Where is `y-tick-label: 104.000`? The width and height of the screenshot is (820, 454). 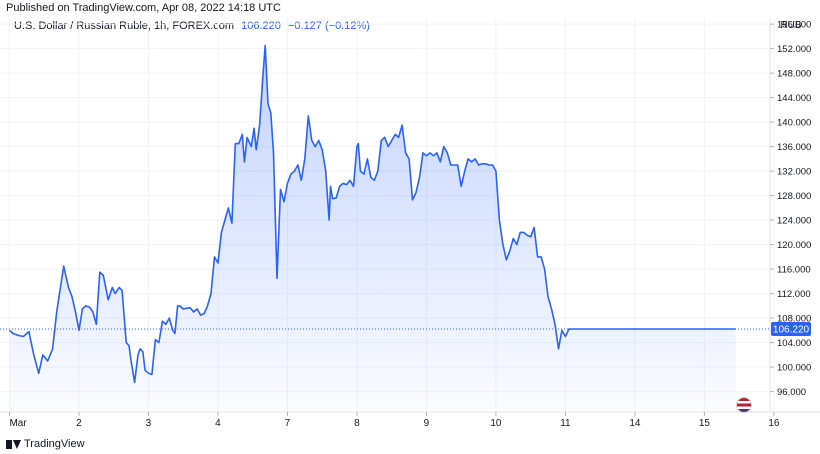 y-tick-label: 104.000 is located at coordinates (794, 343).